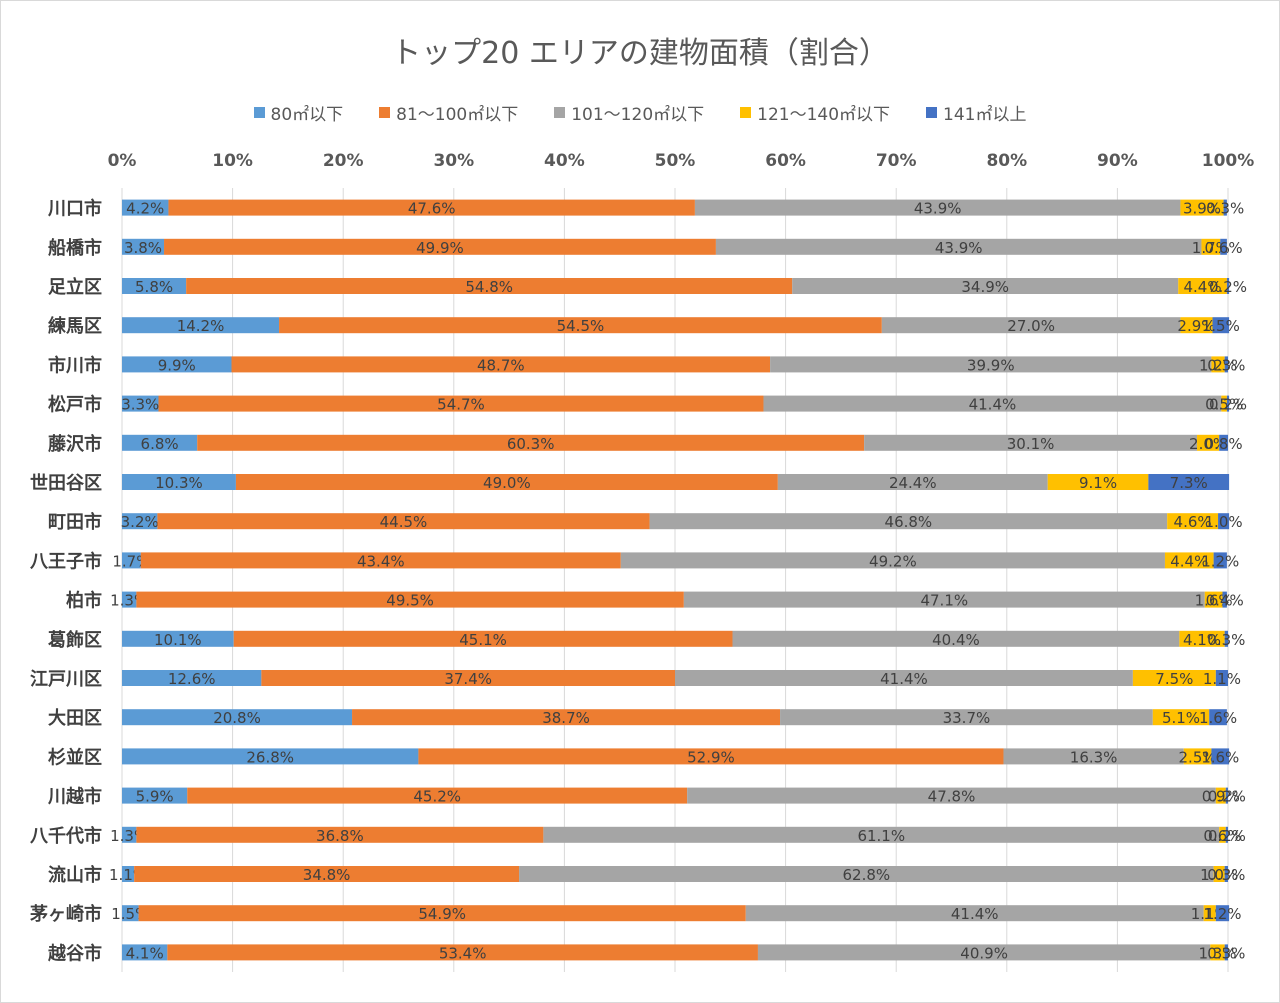 The width and height of the screenshot is (1280, 1003). Describe the element at coordinates (343, 161) in the screenshot. I see `x-tick-label: 20%` at that location.